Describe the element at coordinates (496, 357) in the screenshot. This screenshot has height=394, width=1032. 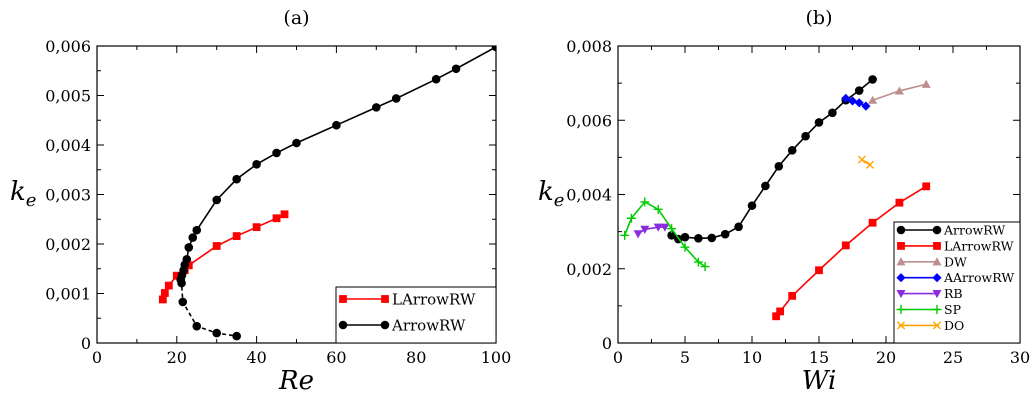
I see `x-tick-label: 100` at that location.